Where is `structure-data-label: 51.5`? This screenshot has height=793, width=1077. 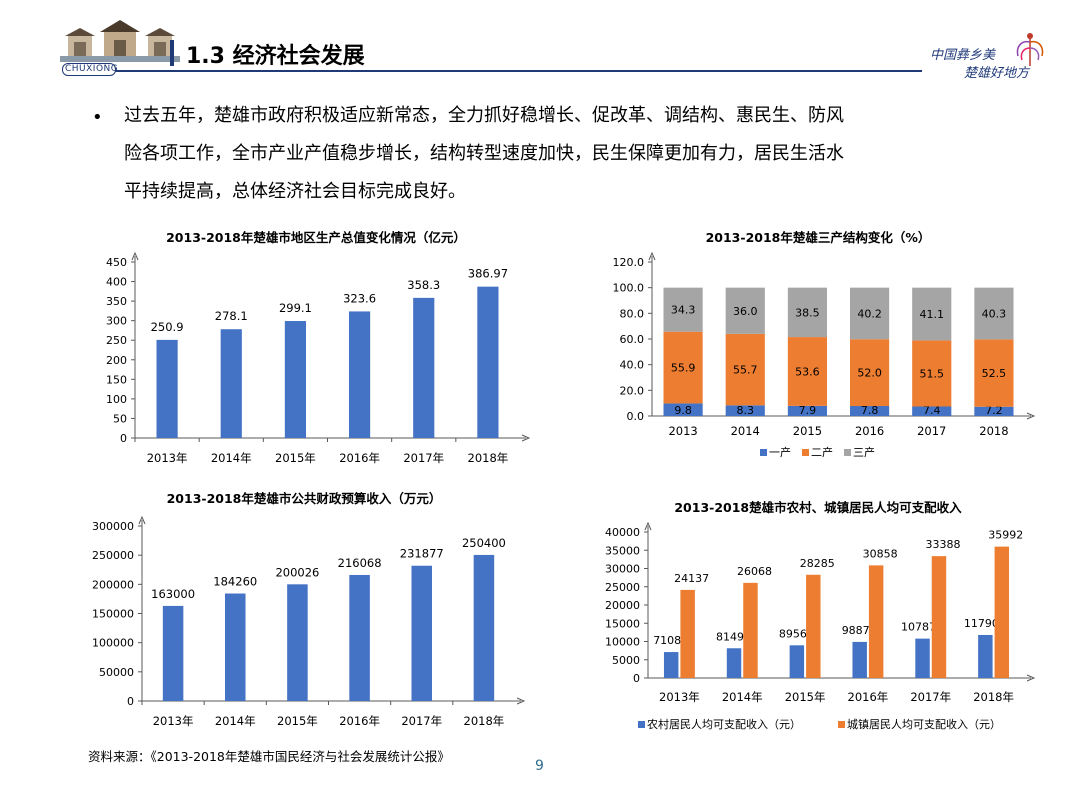
structure-data-label: 51.5 is located at coordinates (932, 373).